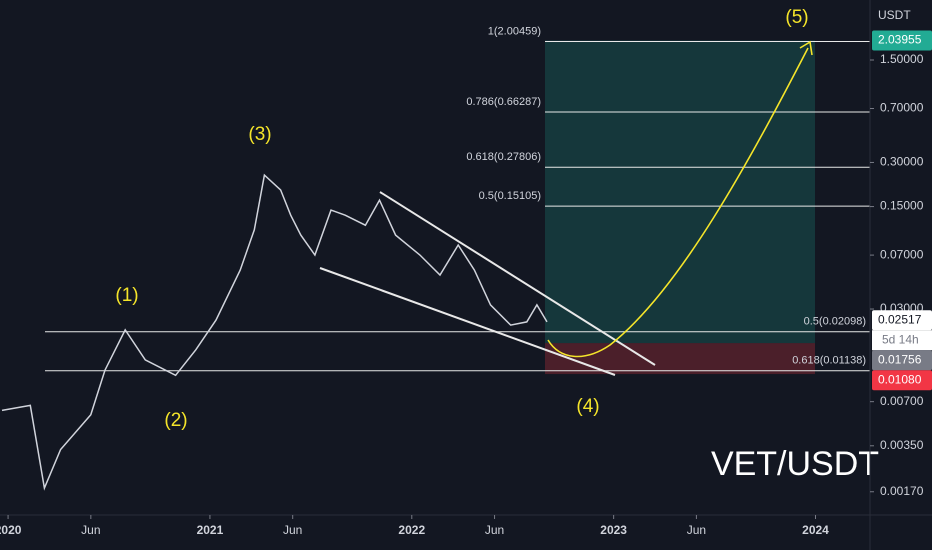 This screenshot has height=550, width=932. Describe the element at coordinates (815, 530) in the screenshot. I see `x-tick-label: 2024` at that location.